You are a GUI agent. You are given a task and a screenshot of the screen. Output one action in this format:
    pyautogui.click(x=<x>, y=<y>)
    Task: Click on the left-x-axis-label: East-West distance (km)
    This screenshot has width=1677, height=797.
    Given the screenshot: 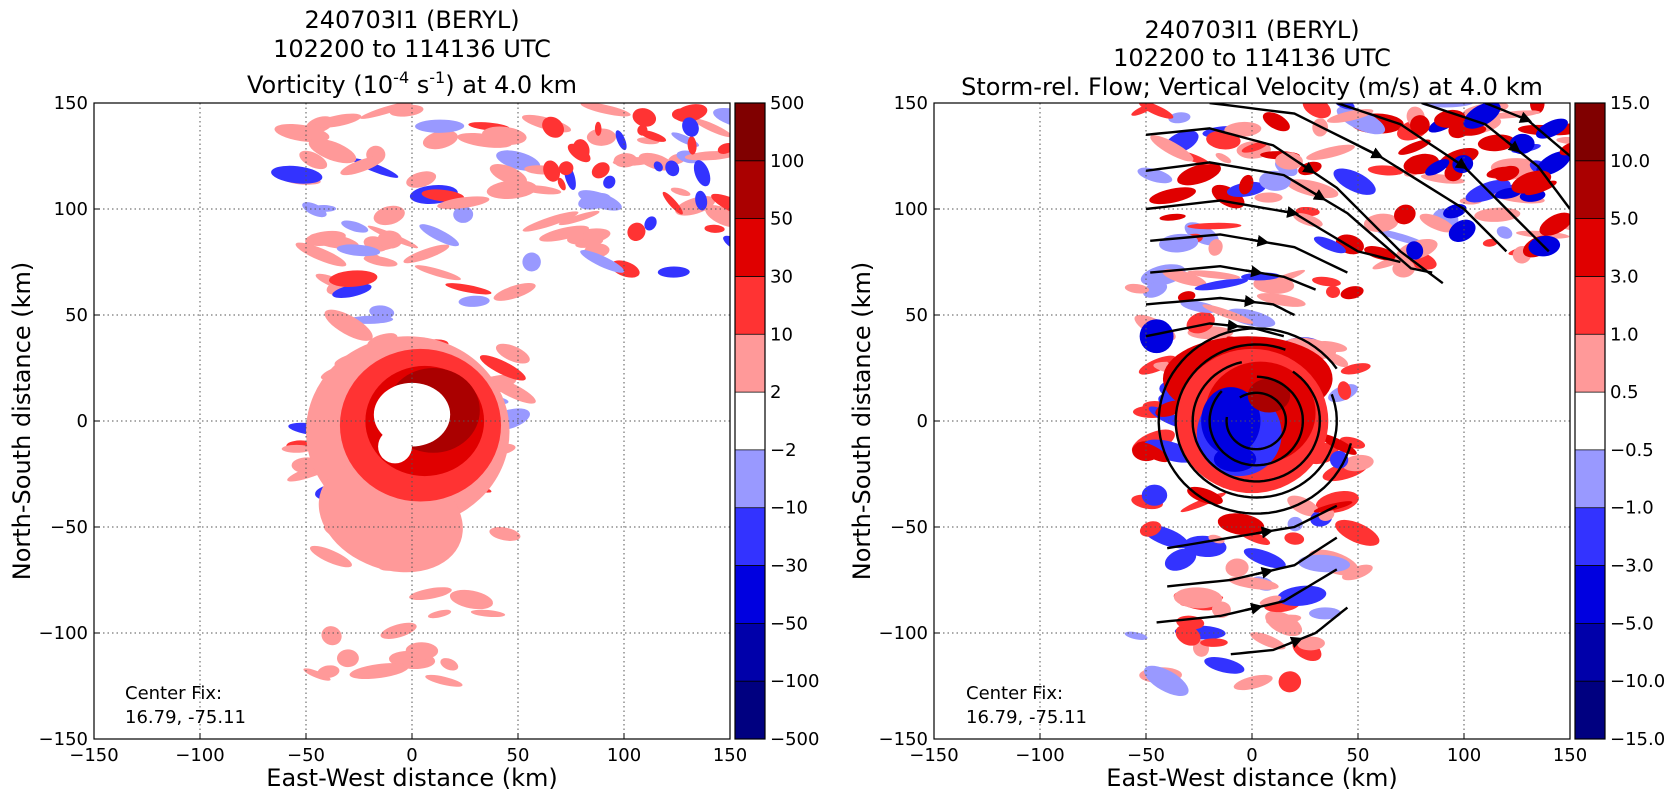 What is the action you would take?
    pyautogui.click(x=411, y=778)
    